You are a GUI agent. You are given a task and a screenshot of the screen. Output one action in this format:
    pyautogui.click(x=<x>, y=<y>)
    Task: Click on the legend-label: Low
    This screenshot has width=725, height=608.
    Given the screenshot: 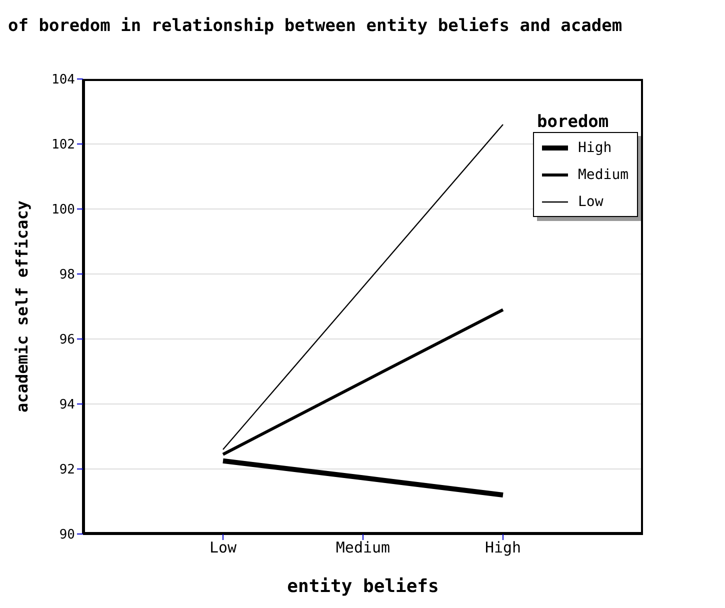 What is the action you would take?
    pyautogui.click(x=591, y=202)
    